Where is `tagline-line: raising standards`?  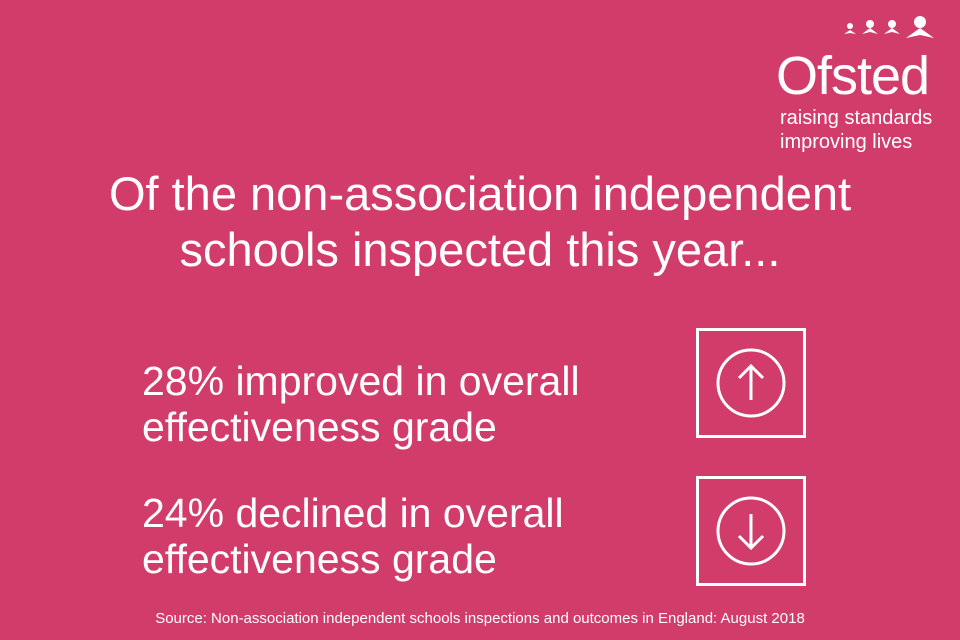
tagline-line: raising standards is located at coordinates (856, 118).